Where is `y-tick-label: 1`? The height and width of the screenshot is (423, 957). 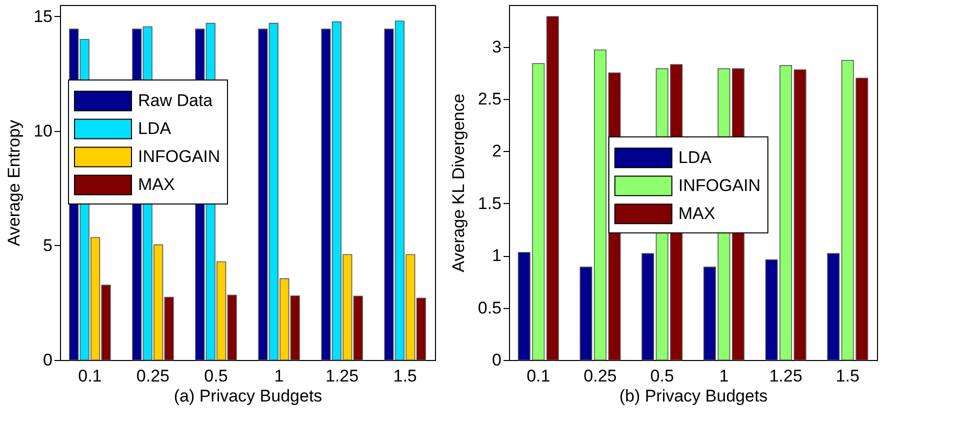 y-tick-label: 1 is located at coordinates (497, 256).